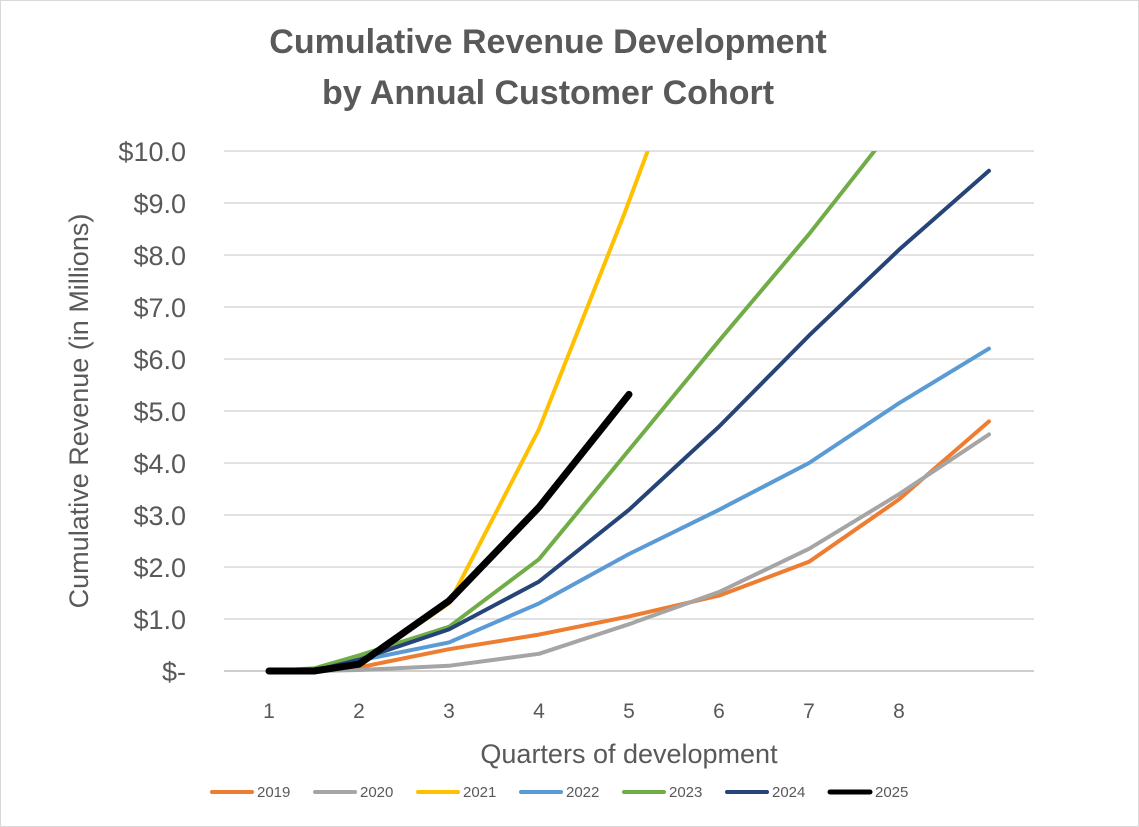 The image size is (1139, 827). What do you see at coordinates (159, 412) in the screenshot?
I see `y-tick-label: $5.0` at bounding box center [159, 412].